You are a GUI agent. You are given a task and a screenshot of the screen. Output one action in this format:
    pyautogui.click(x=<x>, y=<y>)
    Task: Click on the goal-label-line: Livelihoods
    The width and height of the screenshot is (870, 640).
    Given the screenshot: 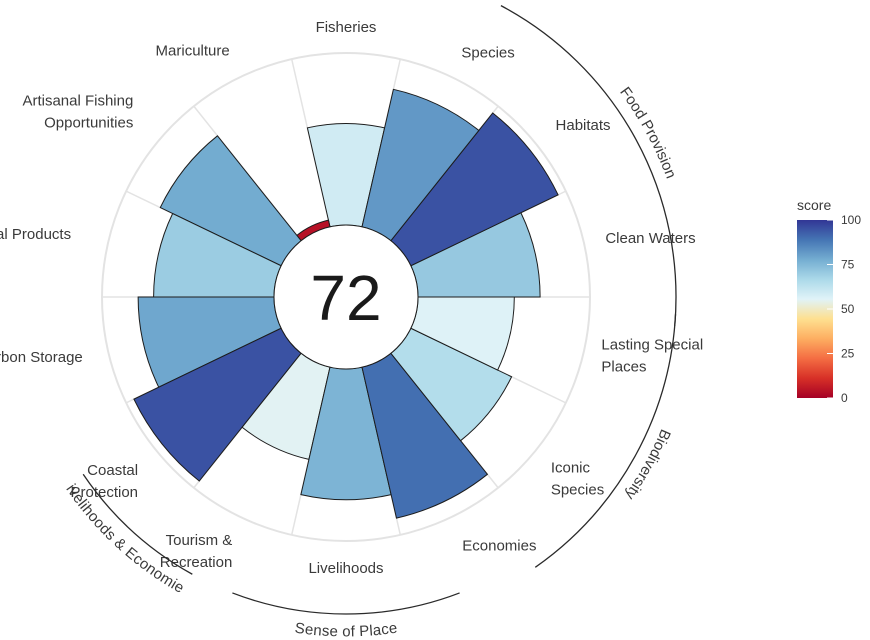 What is the action you would take?
    pyautogui.click(x=345, y=568)
    